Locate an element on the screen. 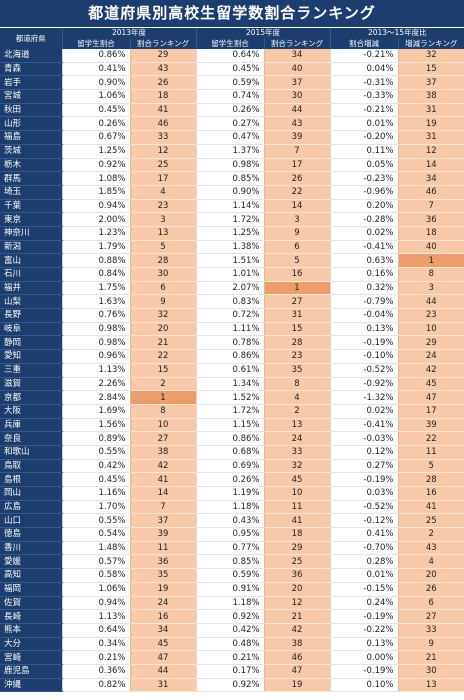 This screenshot has height=700, width=464. prefecture-cell: 沖縄 is located at coordinates (31, 685).